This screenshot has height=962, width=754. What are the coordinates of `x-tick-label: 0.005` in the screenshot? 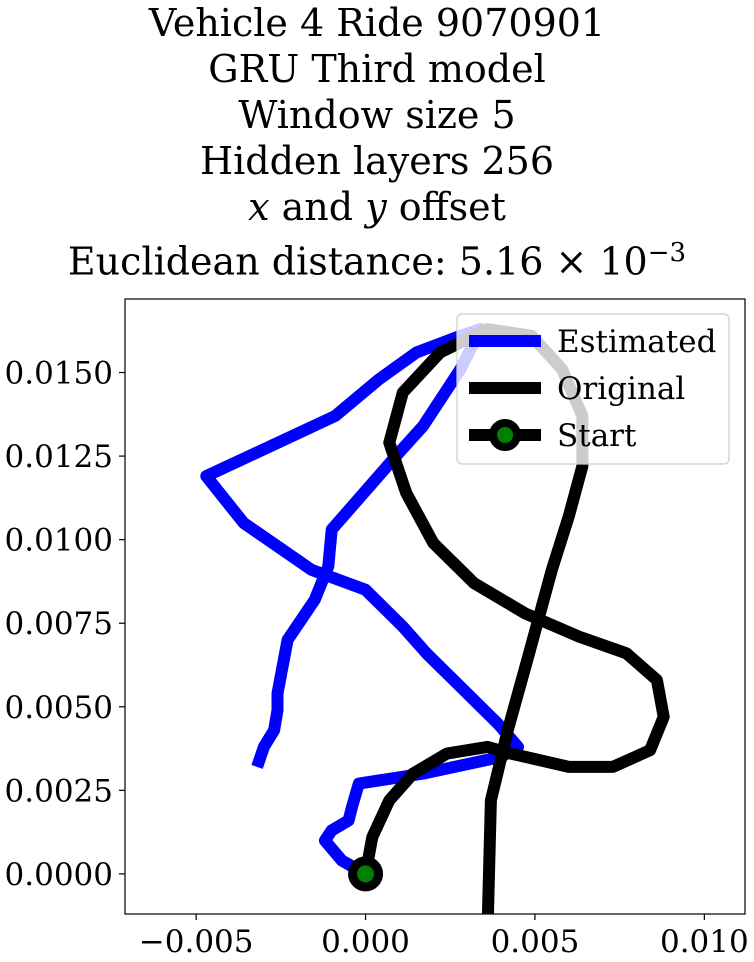 It's located at (535, 942).